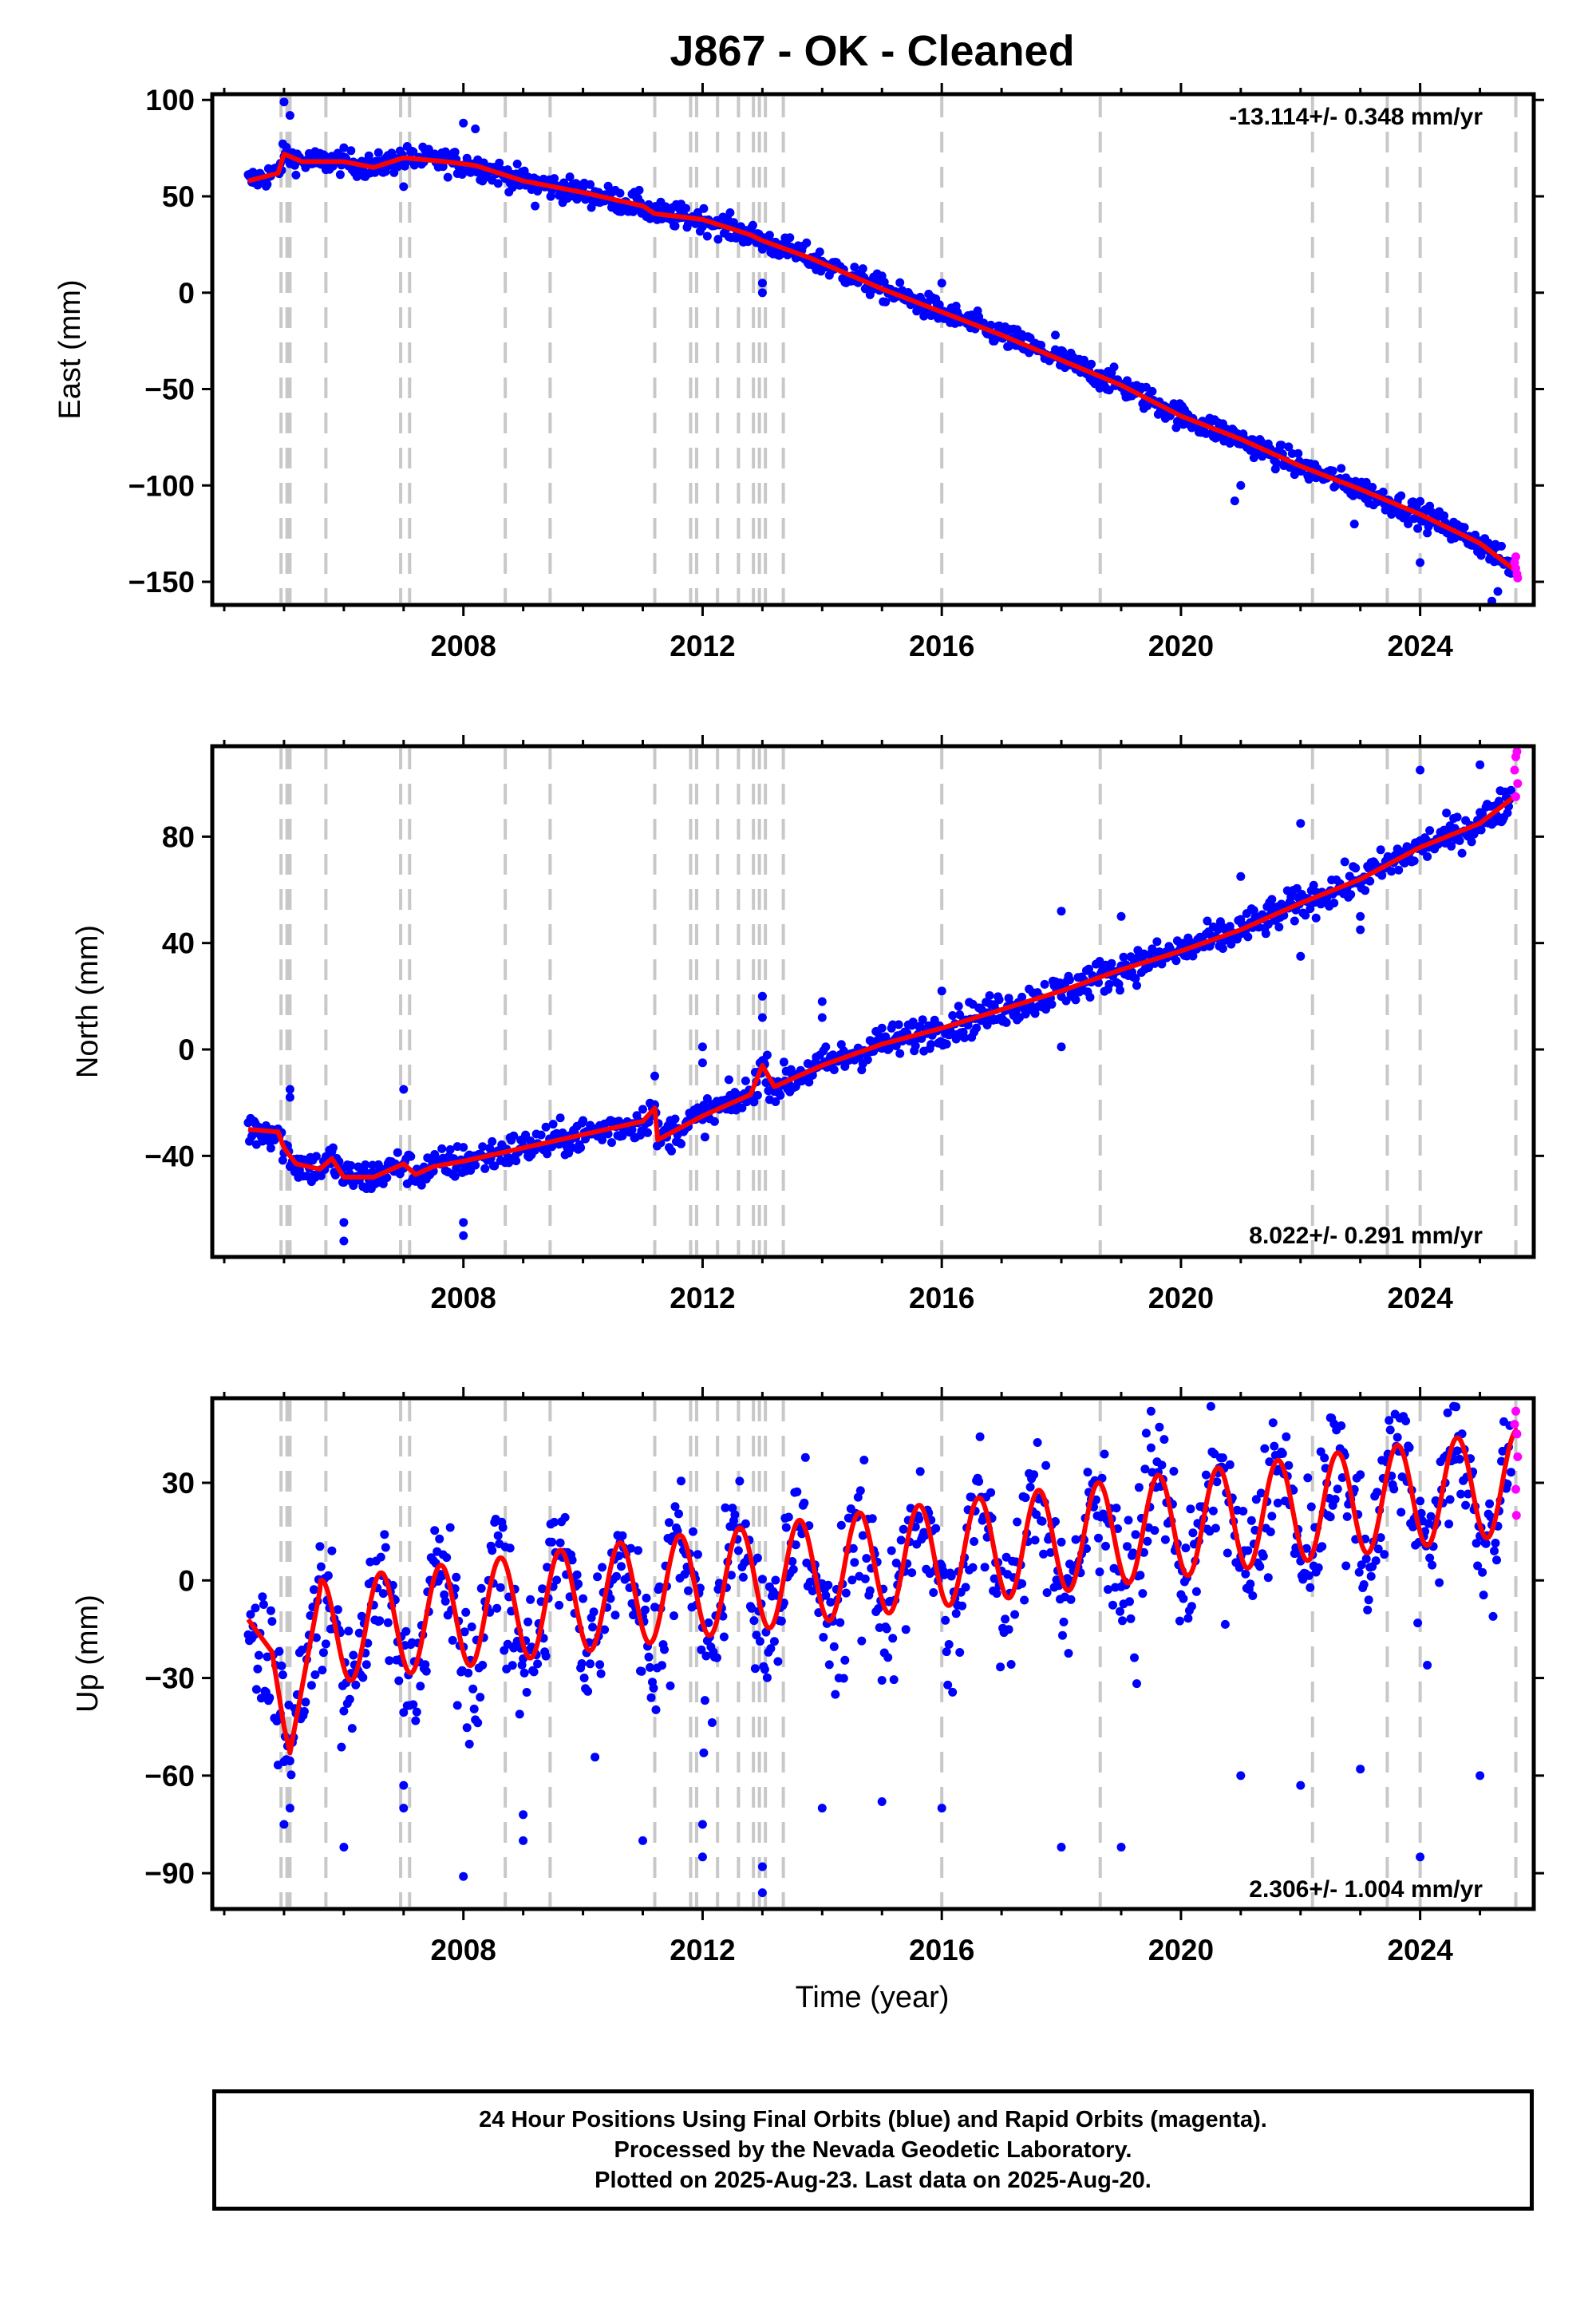  Describe the element at coordinates (178, 1483) in the screenshot. I see `y-tick-label: 30` at that location.